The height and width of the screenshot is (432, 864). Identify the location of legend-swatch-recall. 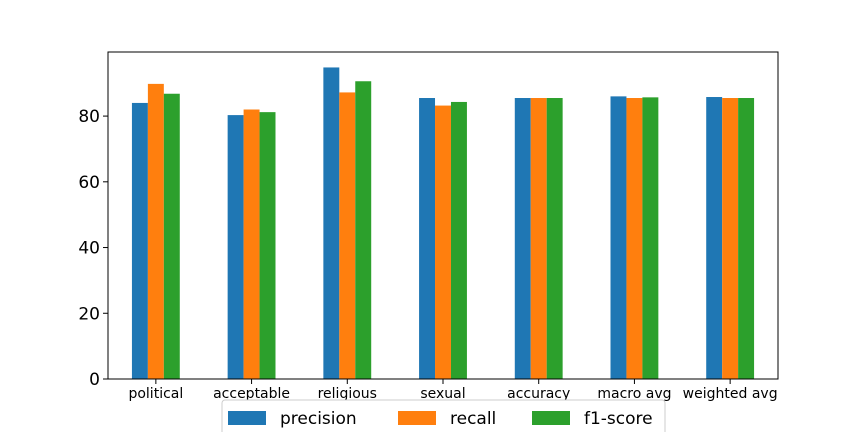
(417, 418).